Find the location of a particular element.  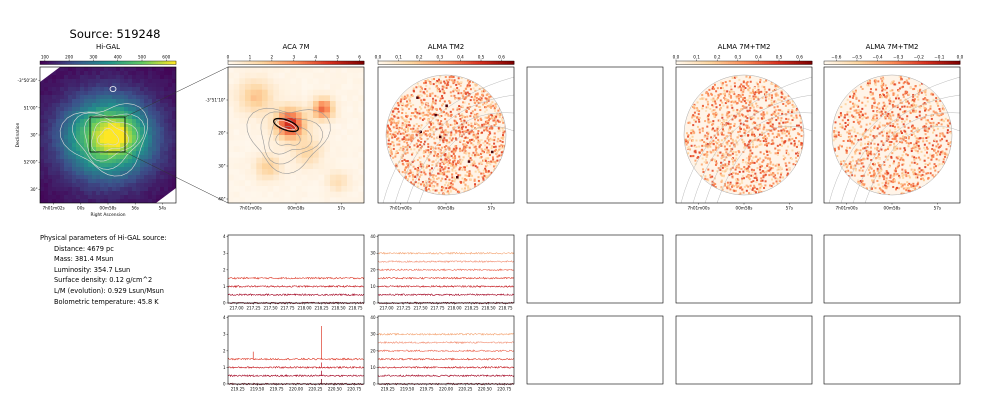

params-heading: Physical parameters of Hi-GAL source: is located at coordinates (103, 238).